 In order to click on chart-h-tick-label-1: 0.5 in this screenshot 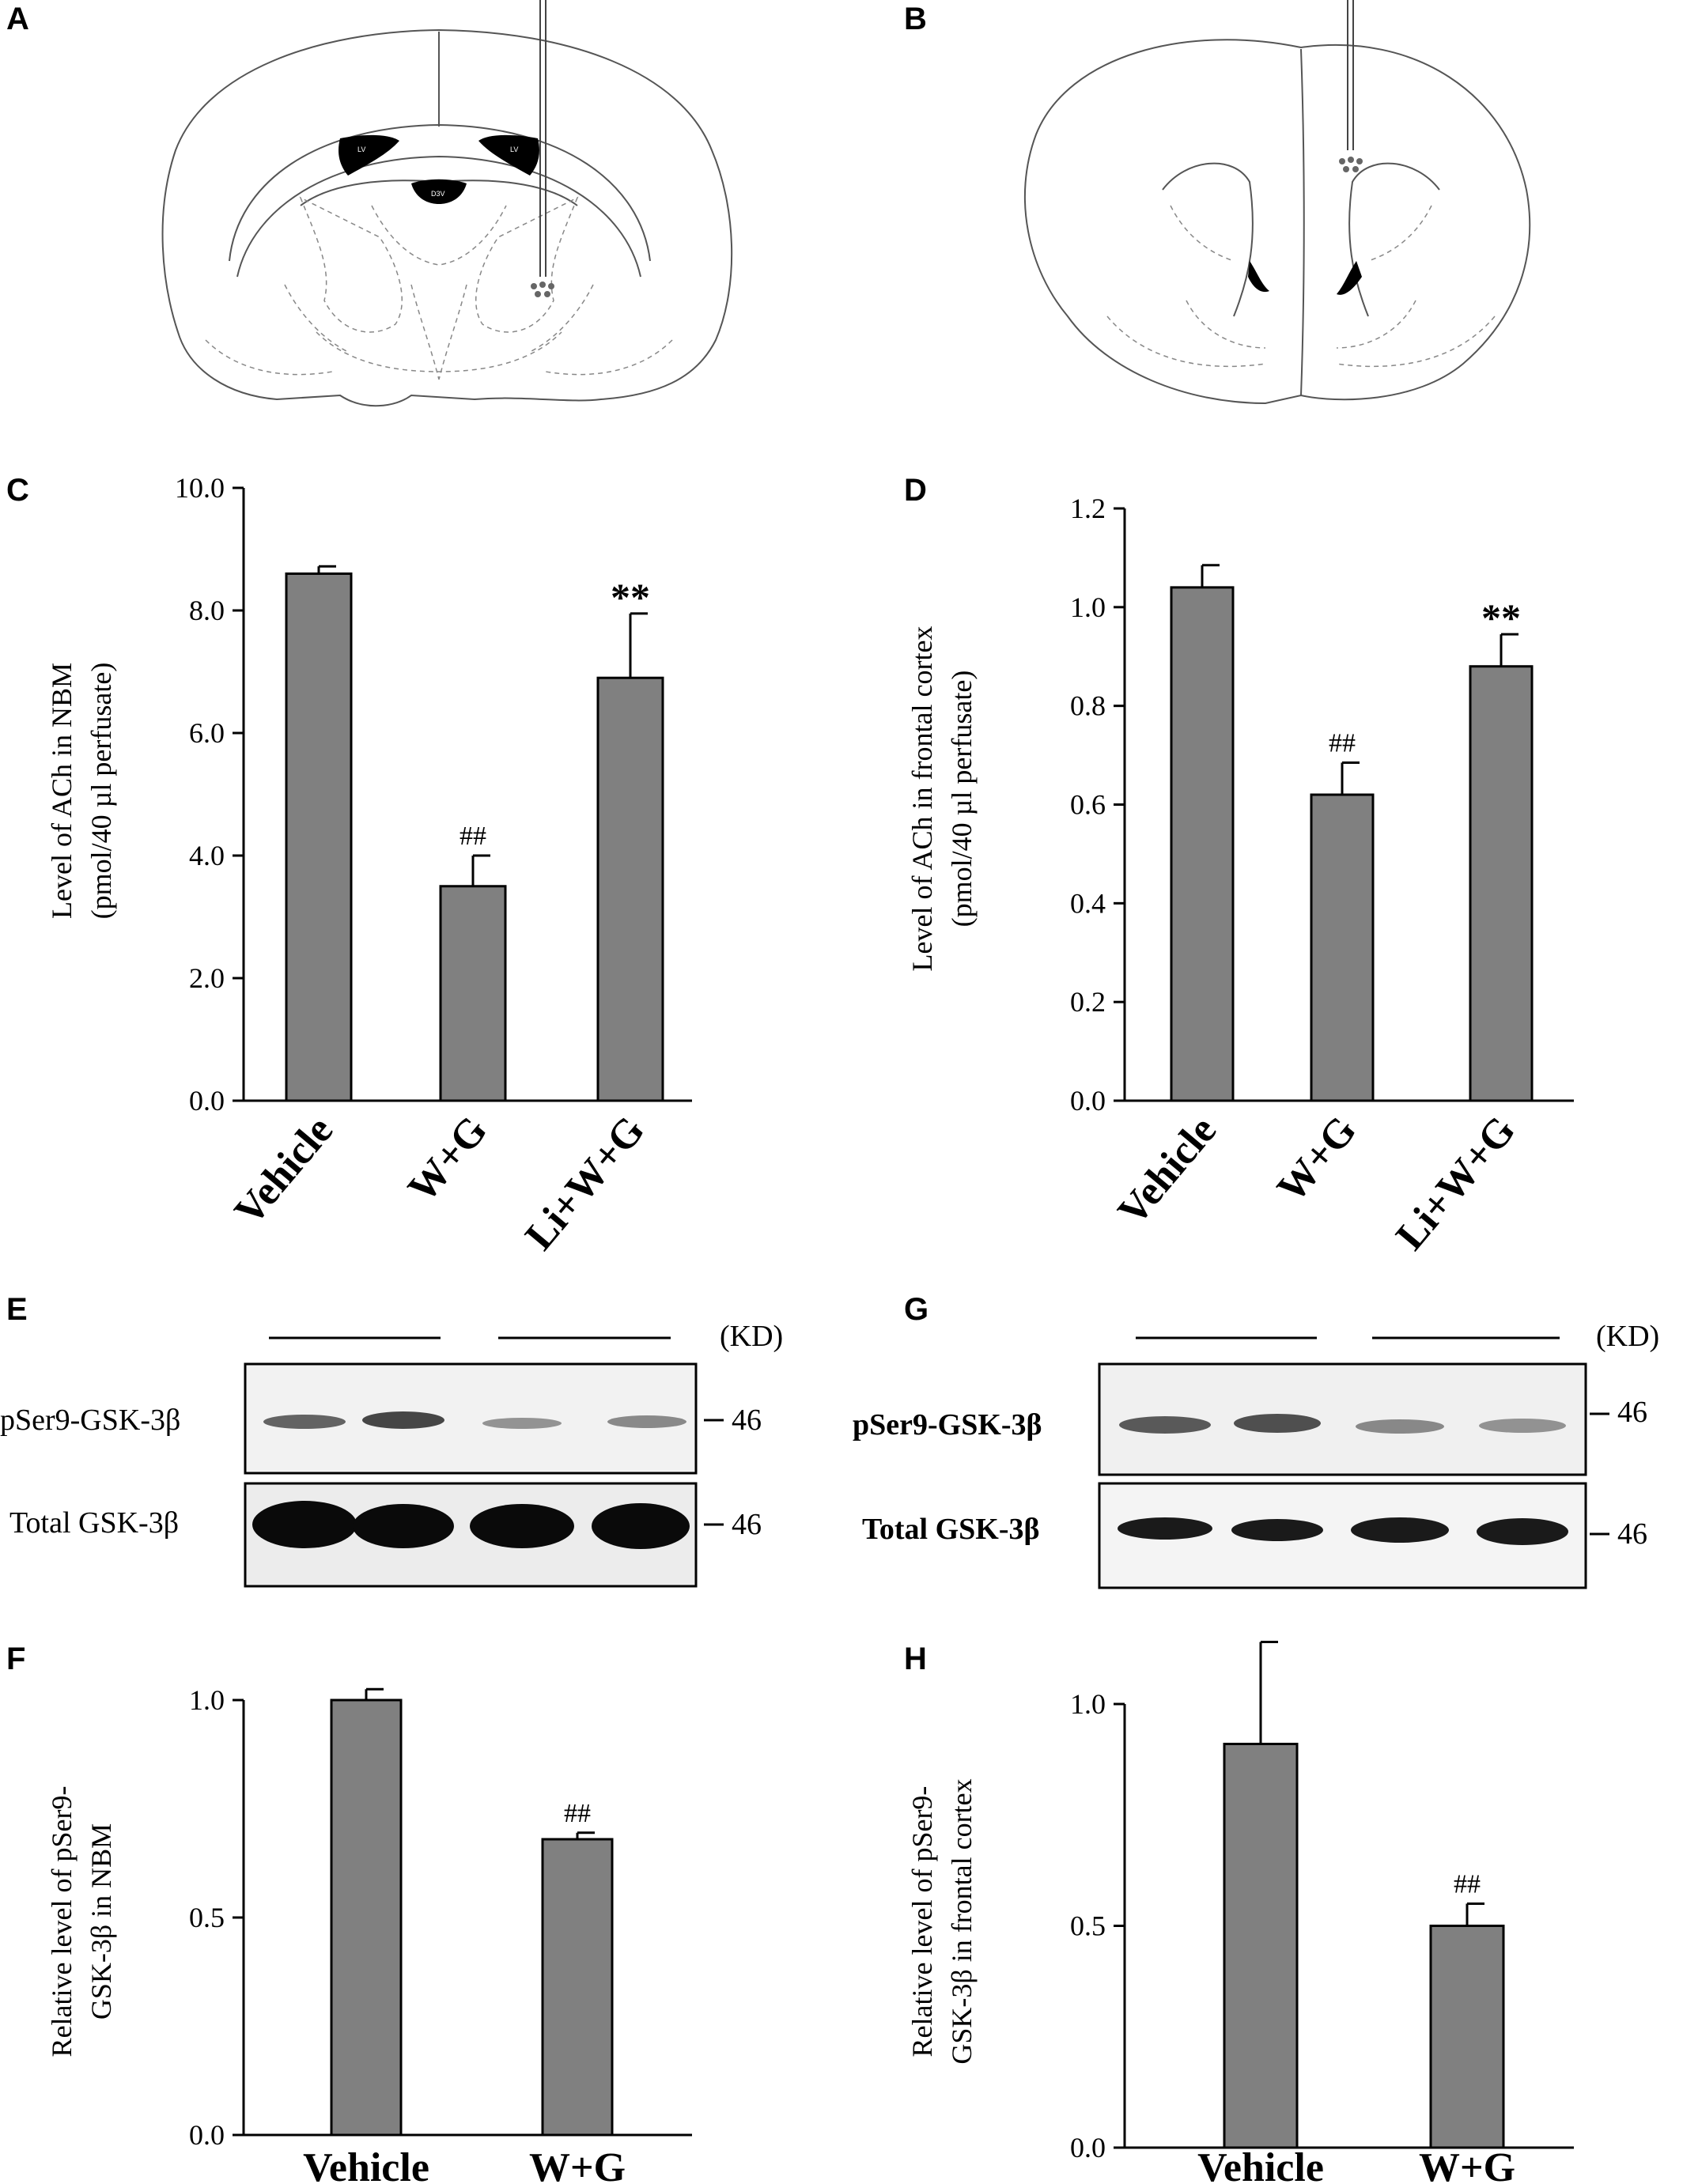, I will do `click(1088, 1926)`.